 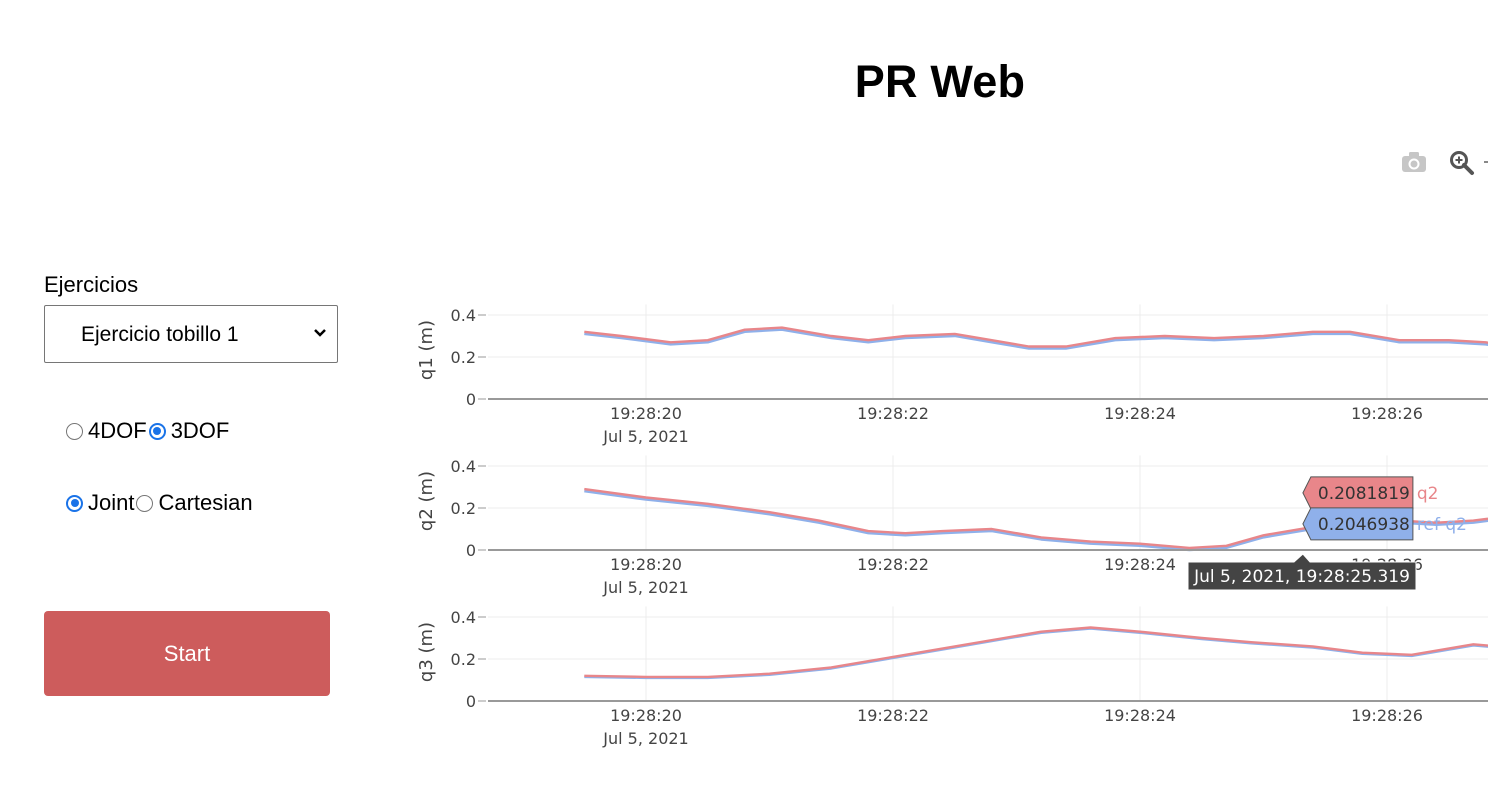 What do you see at coordinates (1428, 494) in the screenshot?
I see `hover-series-name: q2` at bounding box center [1428, 494].